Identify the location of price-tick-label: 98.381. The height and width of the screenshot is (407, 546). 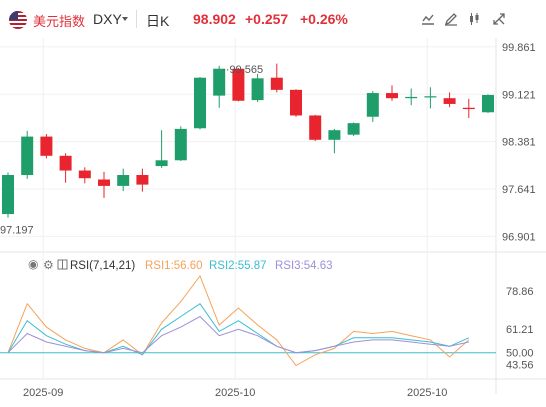
(519, 143).